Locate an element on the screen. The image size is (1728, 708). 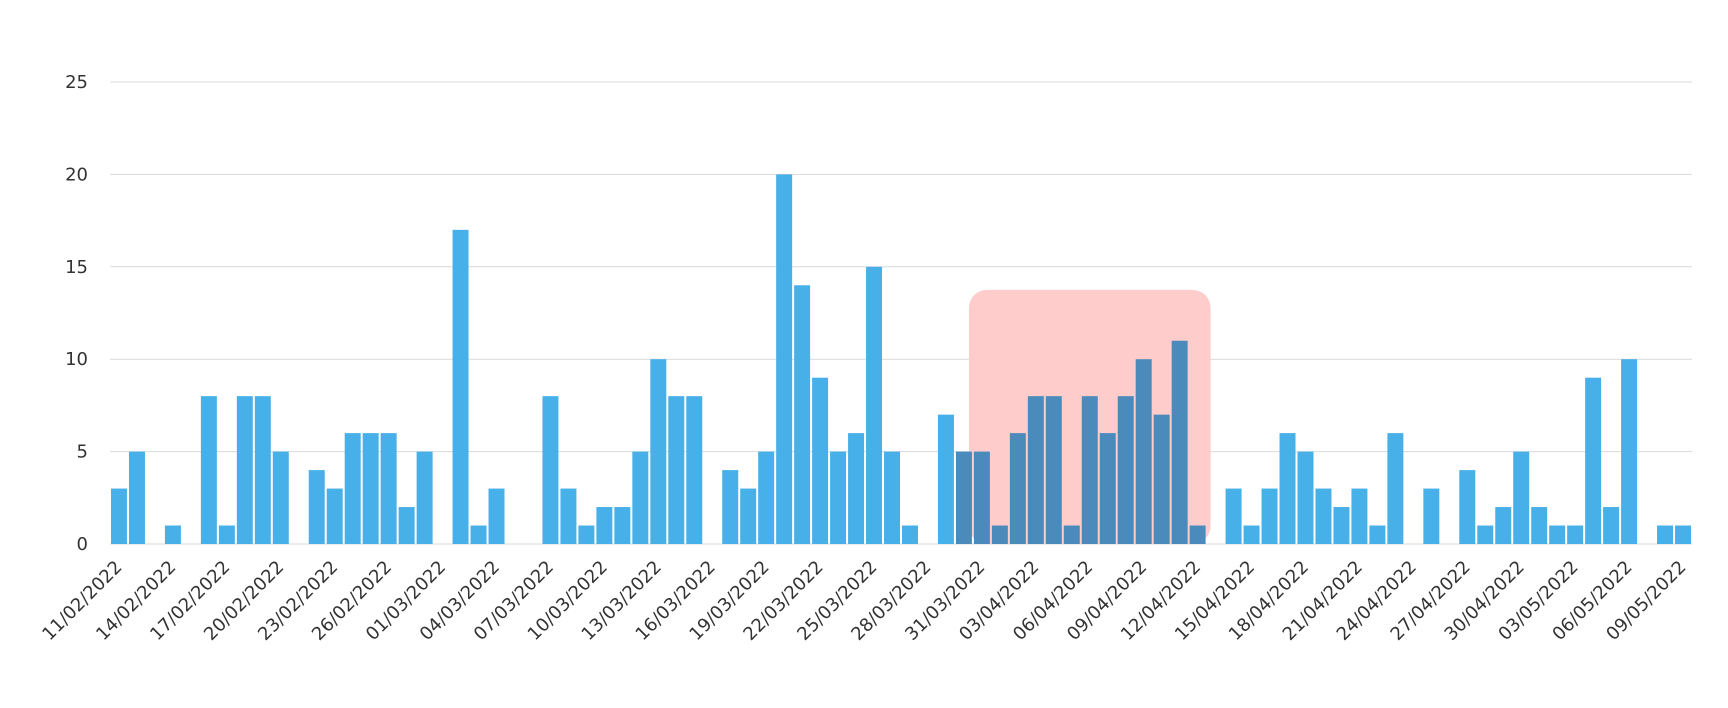
y-tick-label: 5 is located at coordinates (82, 452).